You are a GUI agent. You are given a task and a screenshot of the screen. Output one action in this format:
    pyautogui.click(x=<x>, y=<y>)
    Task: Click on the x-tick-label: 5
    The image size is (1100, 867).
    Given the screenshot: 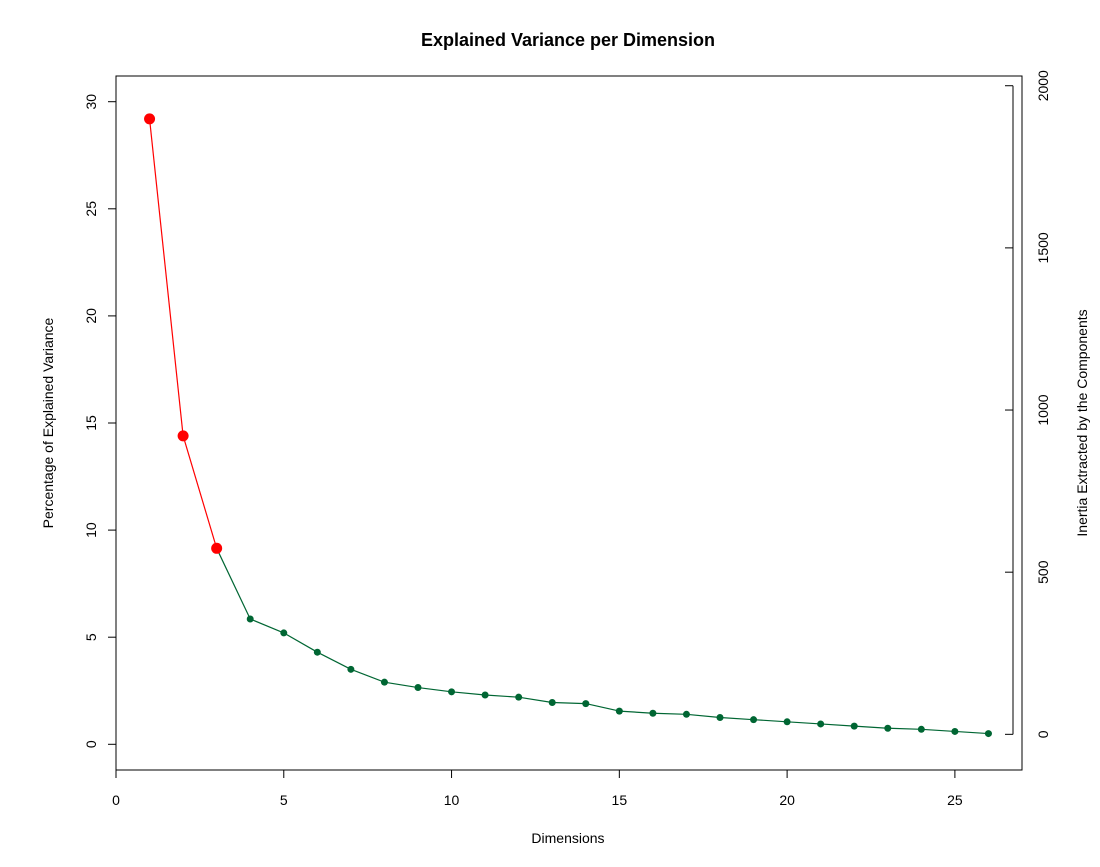 What is the action you would take?
    pyautogui.click(x=284, y=800)
    